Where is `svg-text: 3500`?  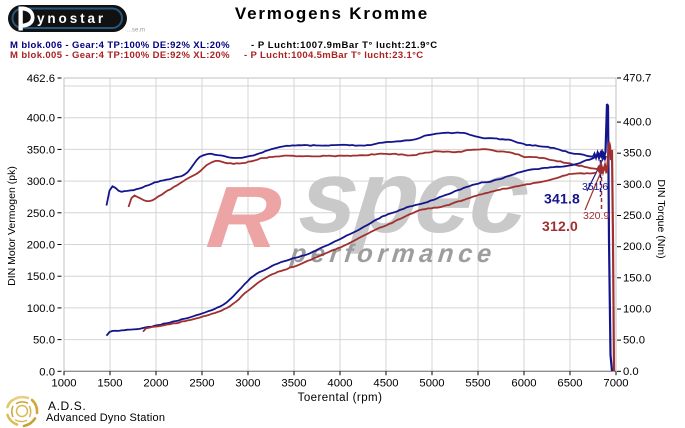 svg-text: 3500 is located at coordinates (293, 383).